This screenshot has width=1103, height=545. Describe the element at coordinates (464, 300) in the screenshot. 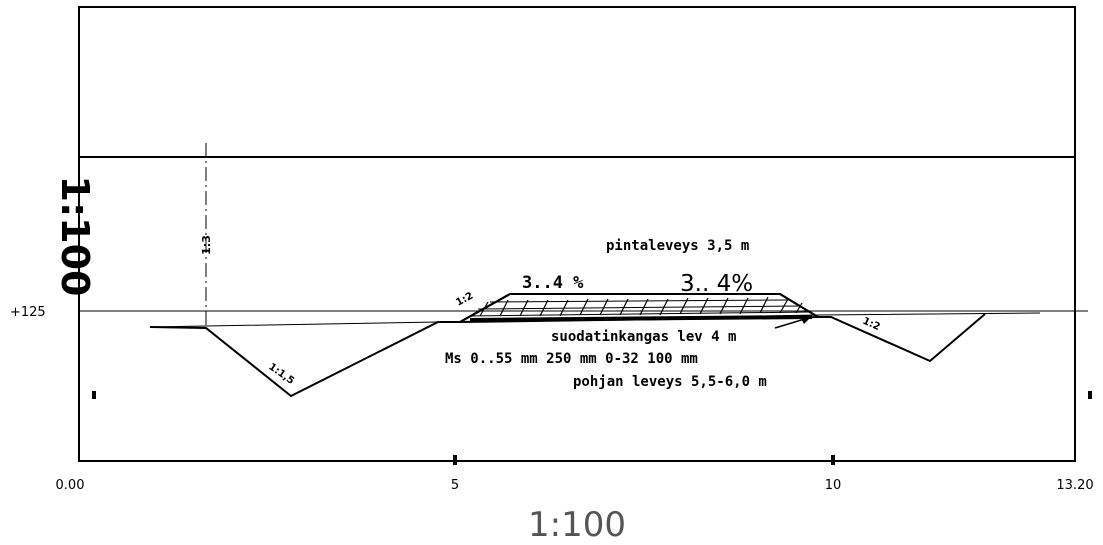

I see `embankment-slope-left-label: 1:2` at that location.